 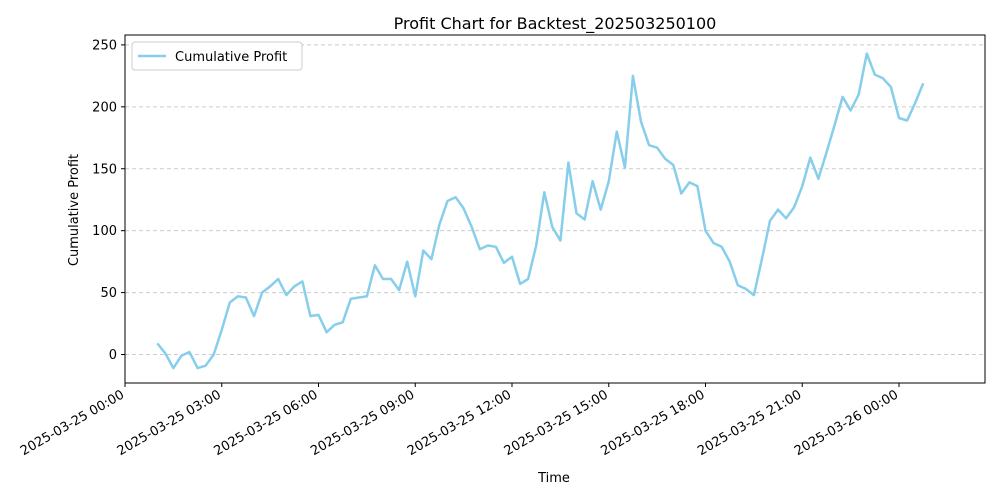 What do you see at coordinates (555, 24) in the screenshot?
I see `chart-title: Profit Chart for Backtest_202503250100` at bounding box center [555, 24].